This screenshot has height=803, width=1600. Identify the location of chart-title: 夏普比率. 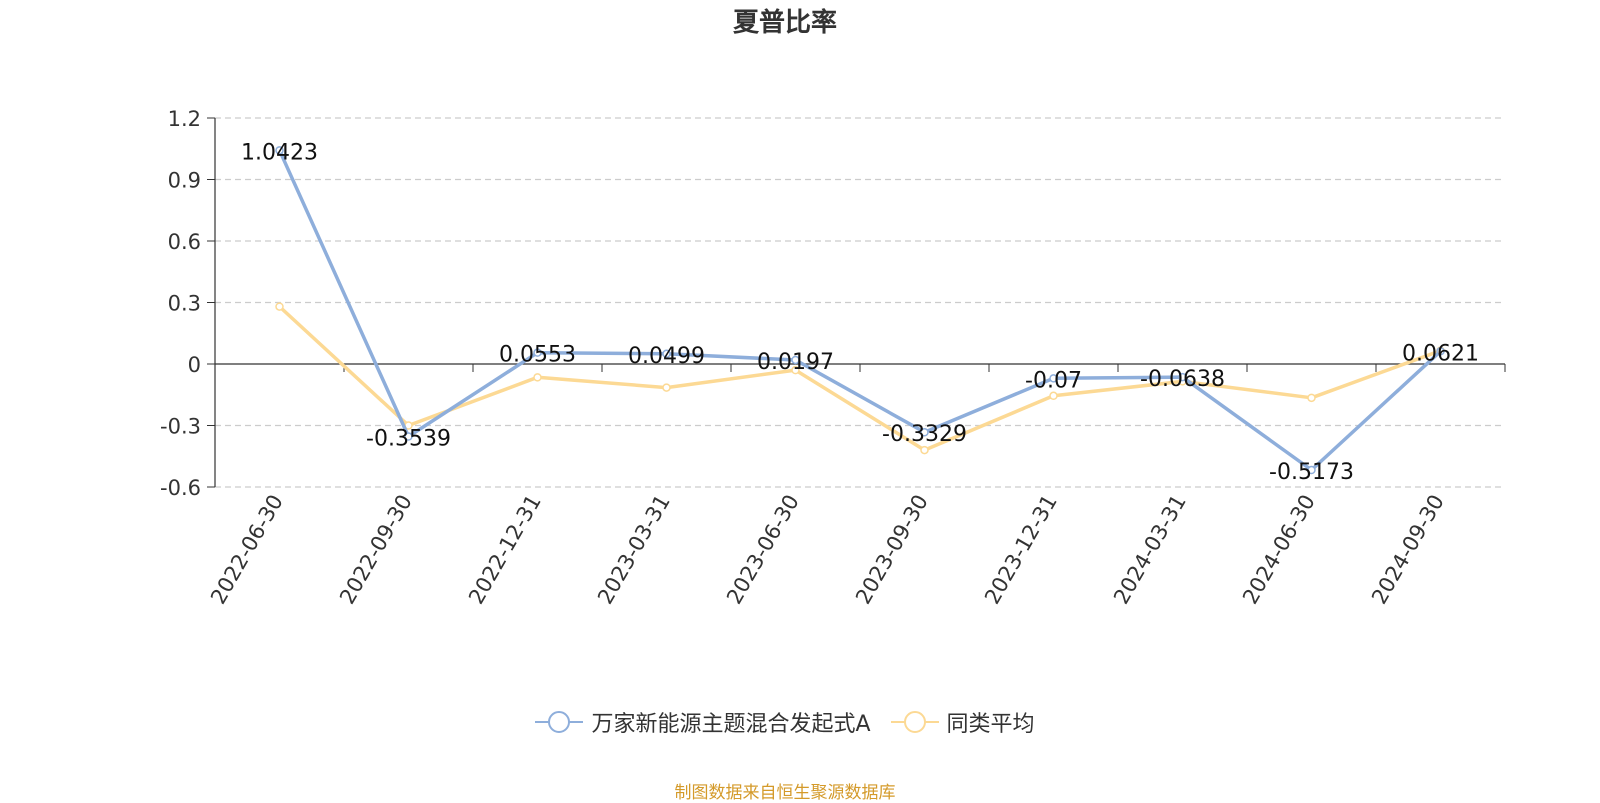
(784, 23).